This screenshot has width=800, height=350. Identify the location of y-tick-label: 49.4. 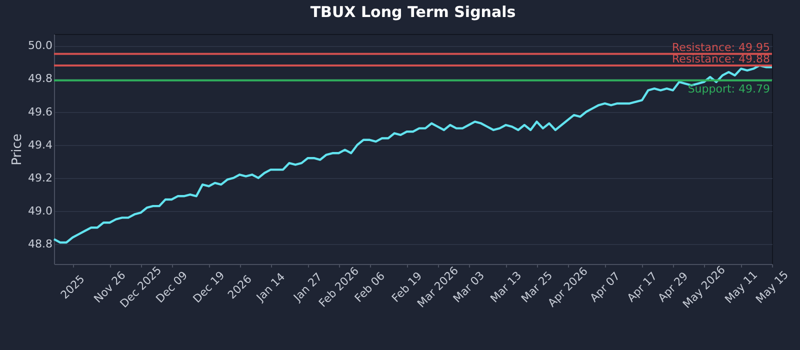
(40, 145).